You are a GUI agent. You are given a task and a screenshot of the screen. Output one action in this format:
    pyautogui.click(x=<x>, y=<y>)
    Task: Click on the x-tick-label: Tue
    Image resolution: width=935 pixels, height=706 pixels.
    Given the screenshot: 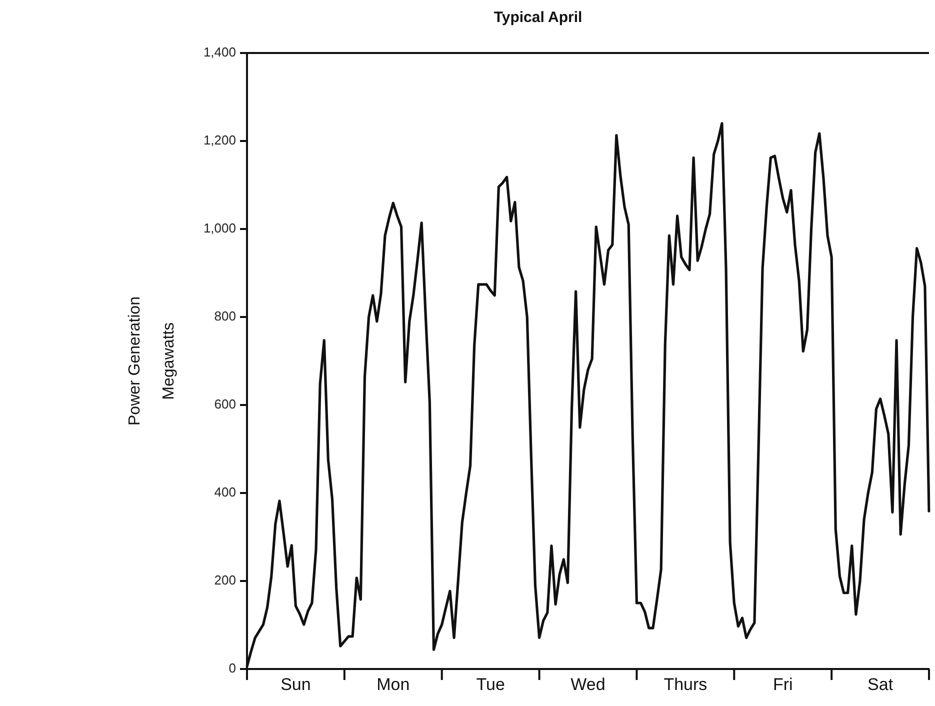 What is the action you would take?
    pyautogui.click(x=490, y=684)
    